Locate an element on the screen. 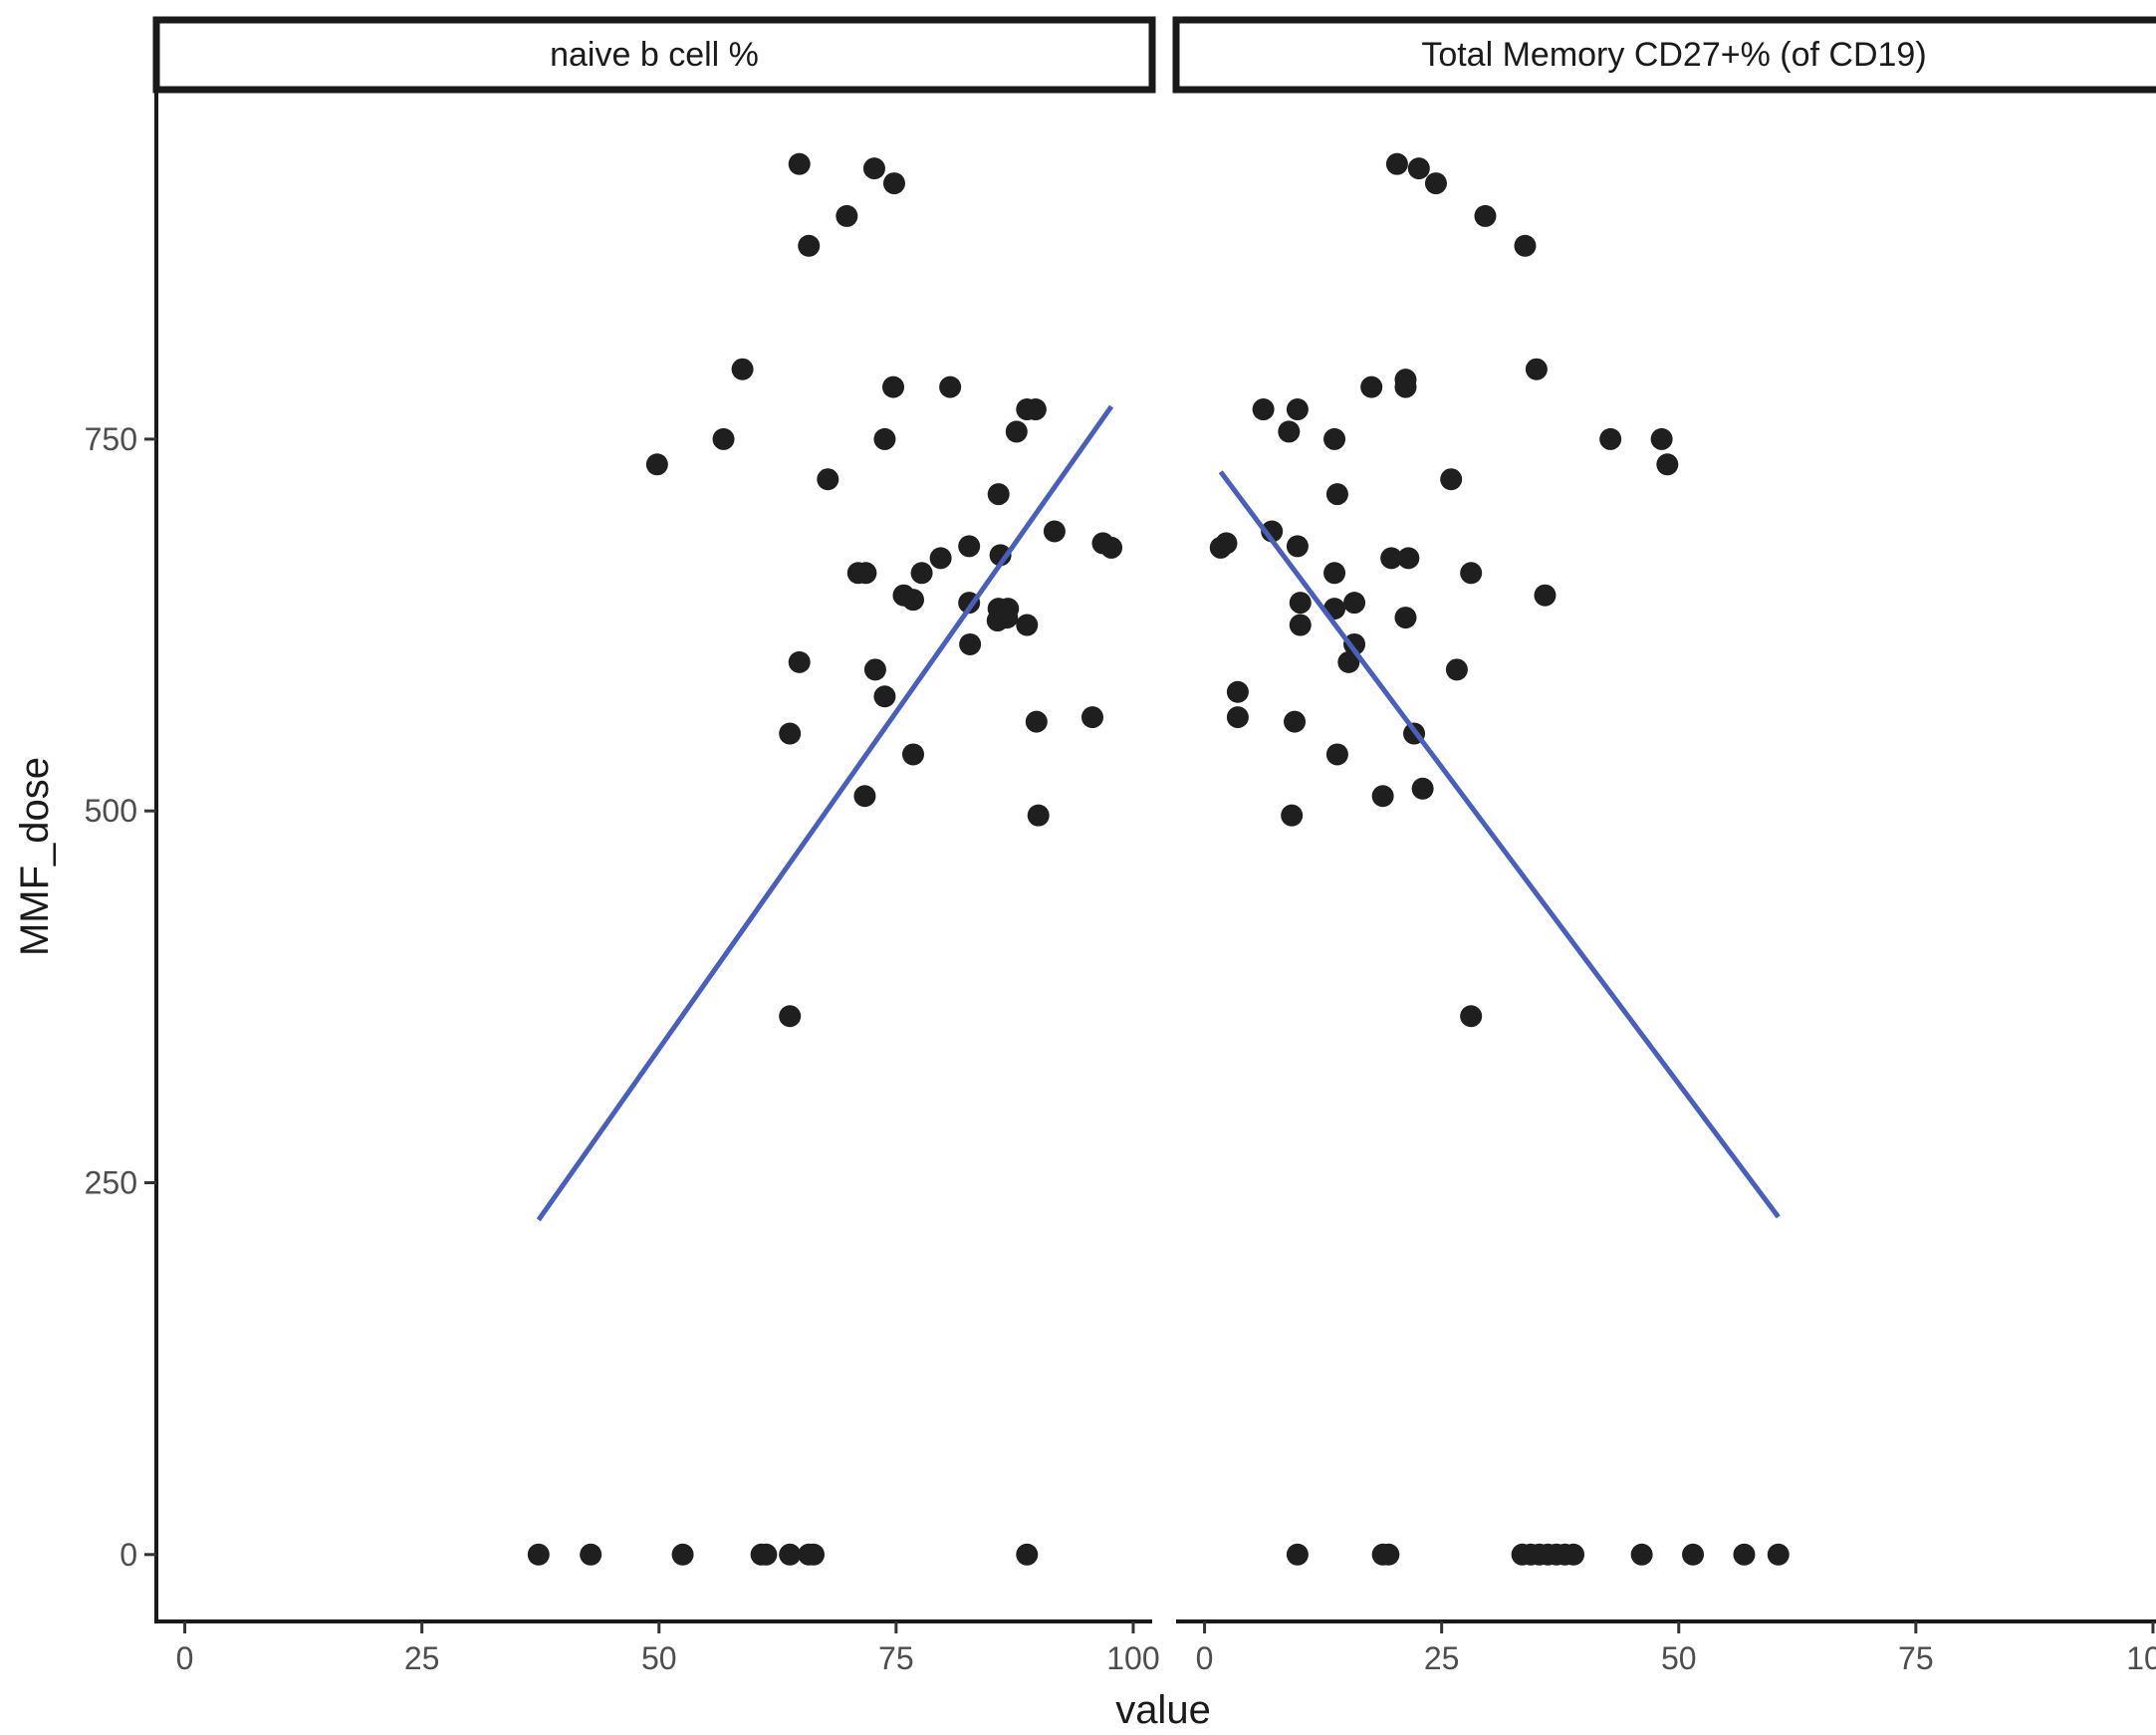  facet-2-x-tick-label-3: 75 is located at coordinates (1916, 1658).